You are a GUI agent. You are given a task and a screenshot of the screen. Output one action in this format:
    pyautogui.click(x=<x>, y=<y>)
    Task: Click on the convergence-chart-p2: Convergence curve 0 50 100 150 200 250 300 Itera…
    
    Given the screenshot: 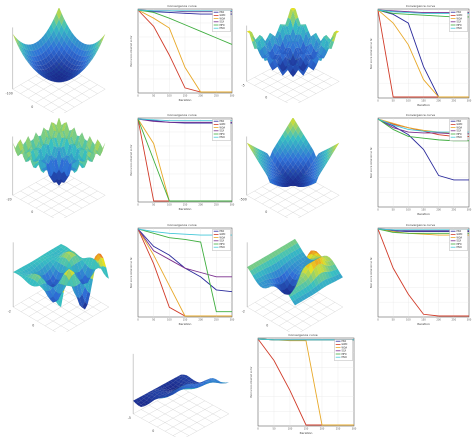 What is the action you would take?
    pyautogui.click(x=420, y=55)
    